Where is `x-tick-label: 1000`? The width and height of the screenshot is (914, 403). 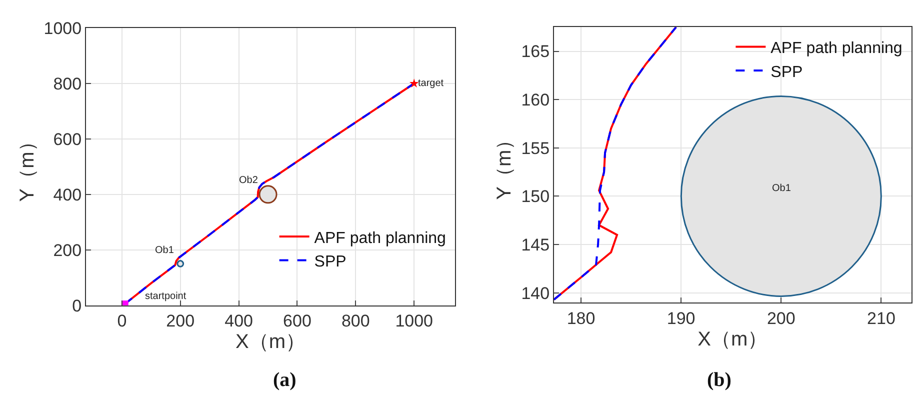
x-tick-label: 1000 is located at coordinates (414, 321).